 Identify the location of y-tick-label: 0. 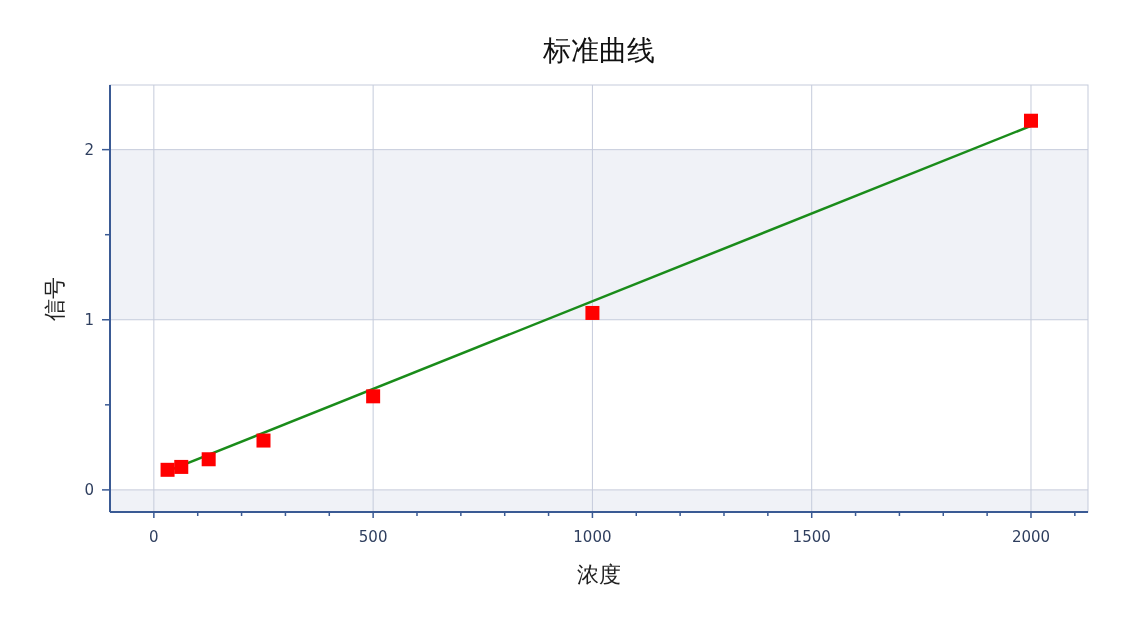
(89, 489).